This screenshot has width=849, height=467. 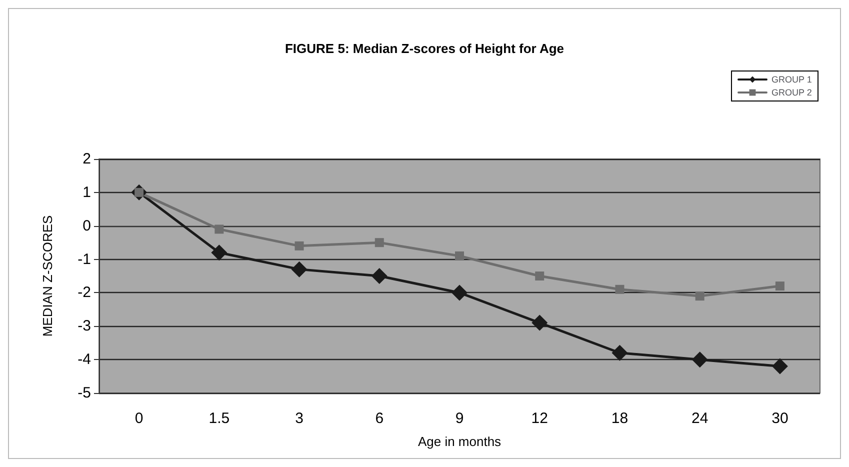 What do you see at coordinates (219, 418) in the screenshot?
I see `x-tick-label: 1.5` at bounding box center [219, 418].